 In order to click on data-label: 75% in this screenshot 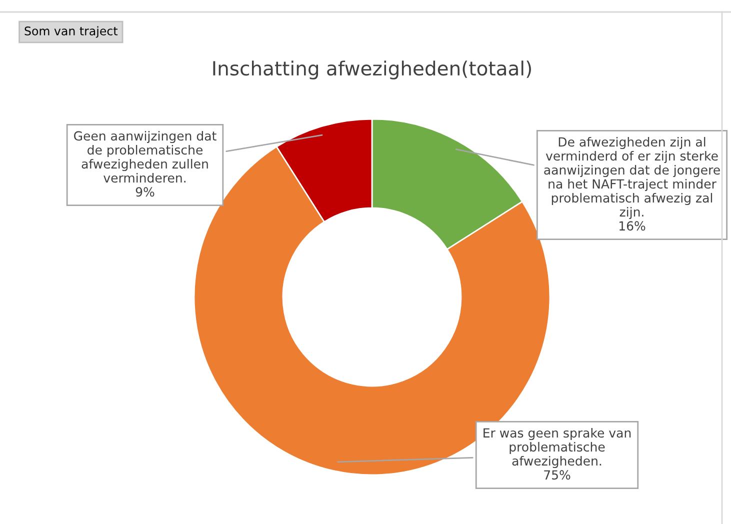, I will do `click(557, 475)`.